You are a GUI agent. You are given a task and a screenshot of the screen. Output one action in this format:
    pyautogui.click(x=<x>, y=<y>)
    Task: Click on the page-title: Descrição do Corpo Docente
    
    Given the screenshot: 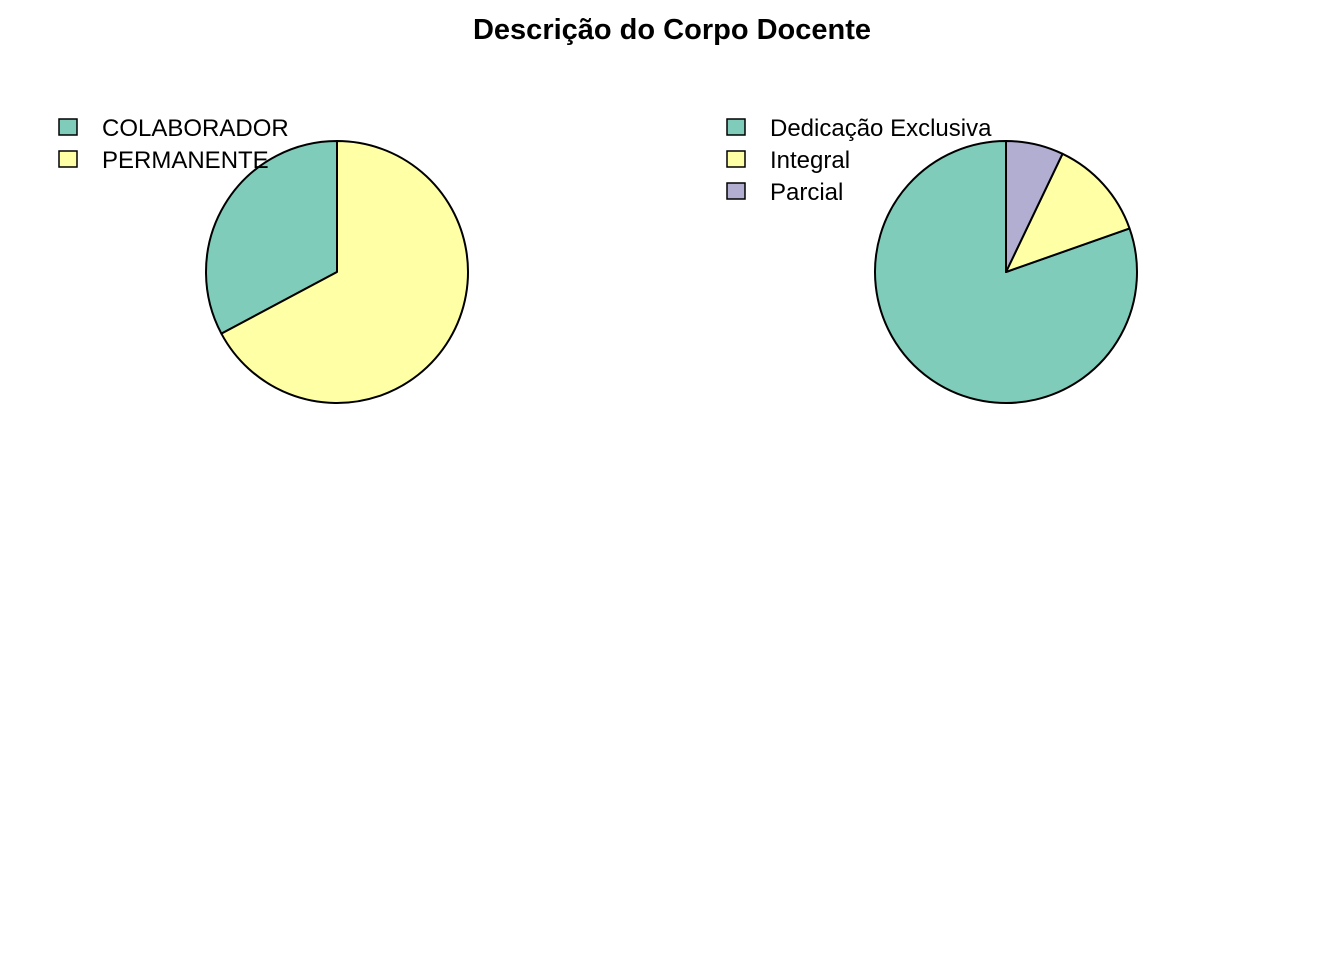 What is the action you would take?
    pyautogui.click(x=672, y=30)
    